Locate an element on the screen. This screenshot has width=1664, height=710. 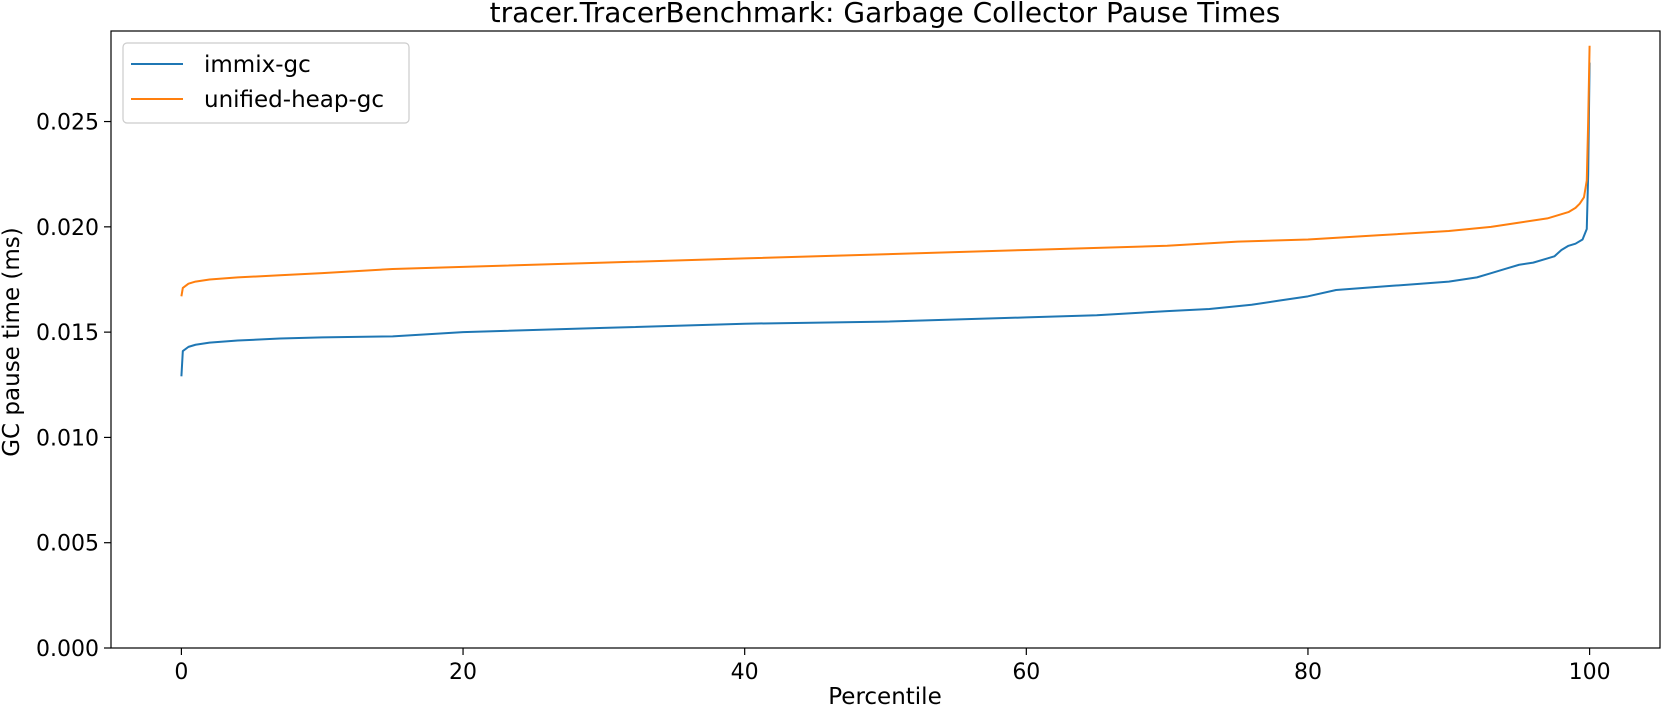
y-axis-label: GC pause time (ms) is located at coordinates (12, 342).